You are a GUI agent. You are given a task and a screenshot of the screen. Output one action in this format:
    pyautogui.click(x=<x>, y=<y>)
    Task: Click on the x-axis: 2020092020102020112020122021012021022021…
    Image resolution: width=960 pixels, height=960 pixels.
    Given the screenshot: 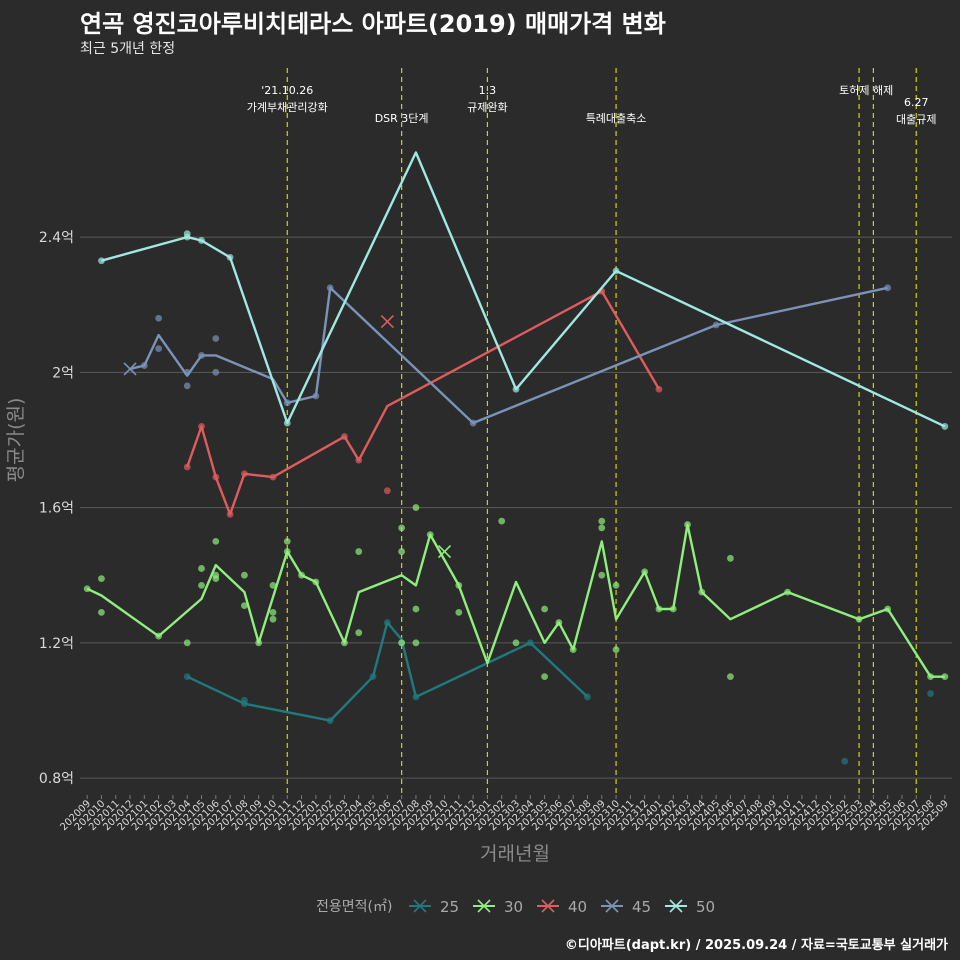 What is the action you would take?
    pyautogui.click(x=504, y=814)
    